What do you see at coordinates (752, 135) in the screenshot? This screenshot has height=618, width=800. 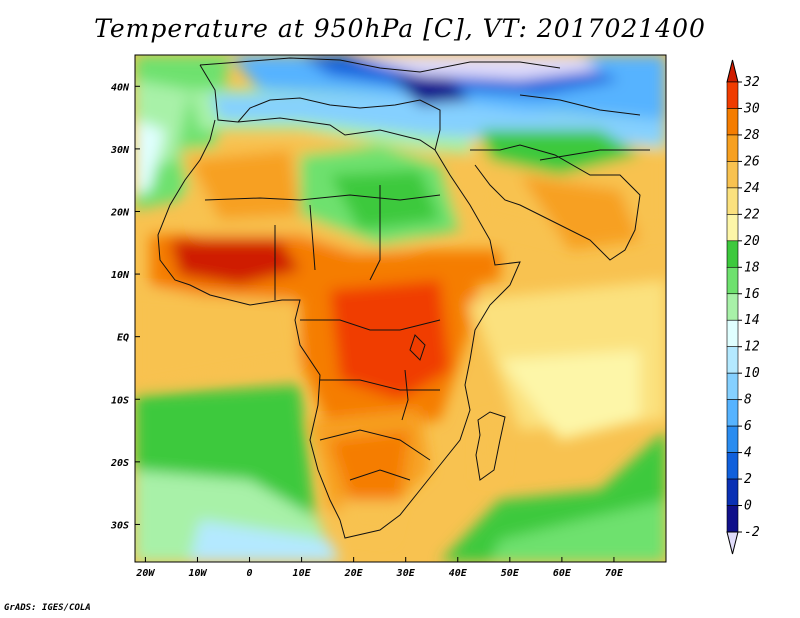 I see `colorbar-label: 28` at bounding box center [752, 135].